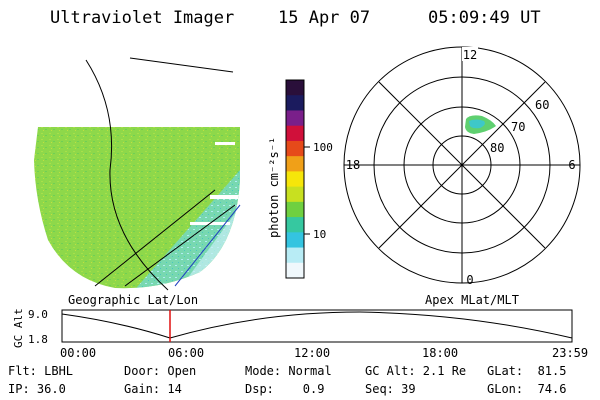 Image resolution: width=600 pixels, height=400 pixels. What do you see at coordinates (160, 371) in the screenshot?
I see `door-readout: Door: Open` at bounding box center [160, 371].